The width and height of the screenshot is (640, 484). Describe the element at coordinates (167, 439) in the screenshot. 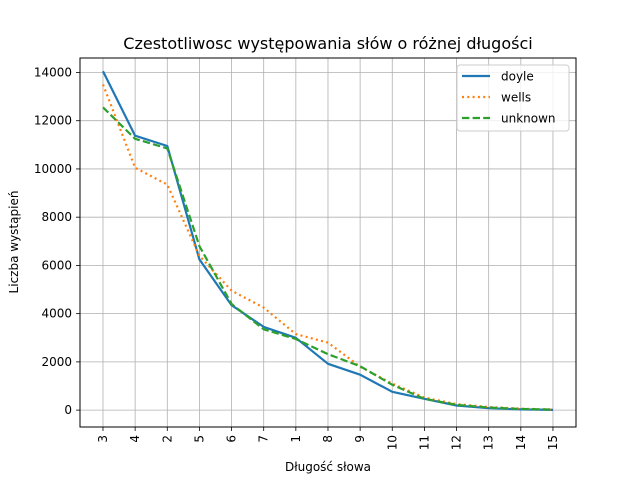

I see `x-tick-label: 2` at that location.